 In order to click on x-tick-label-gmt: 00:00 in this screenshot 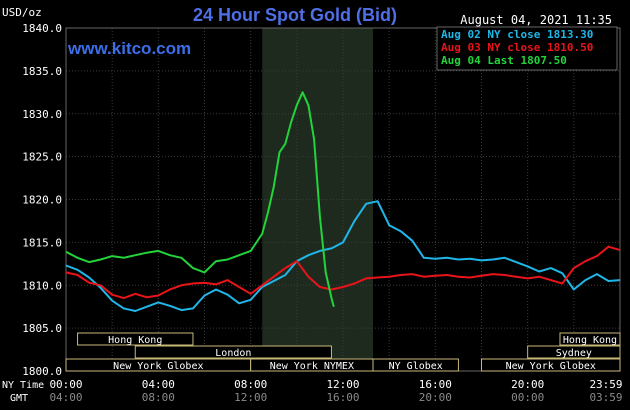, I will do `click(527, 397)`.